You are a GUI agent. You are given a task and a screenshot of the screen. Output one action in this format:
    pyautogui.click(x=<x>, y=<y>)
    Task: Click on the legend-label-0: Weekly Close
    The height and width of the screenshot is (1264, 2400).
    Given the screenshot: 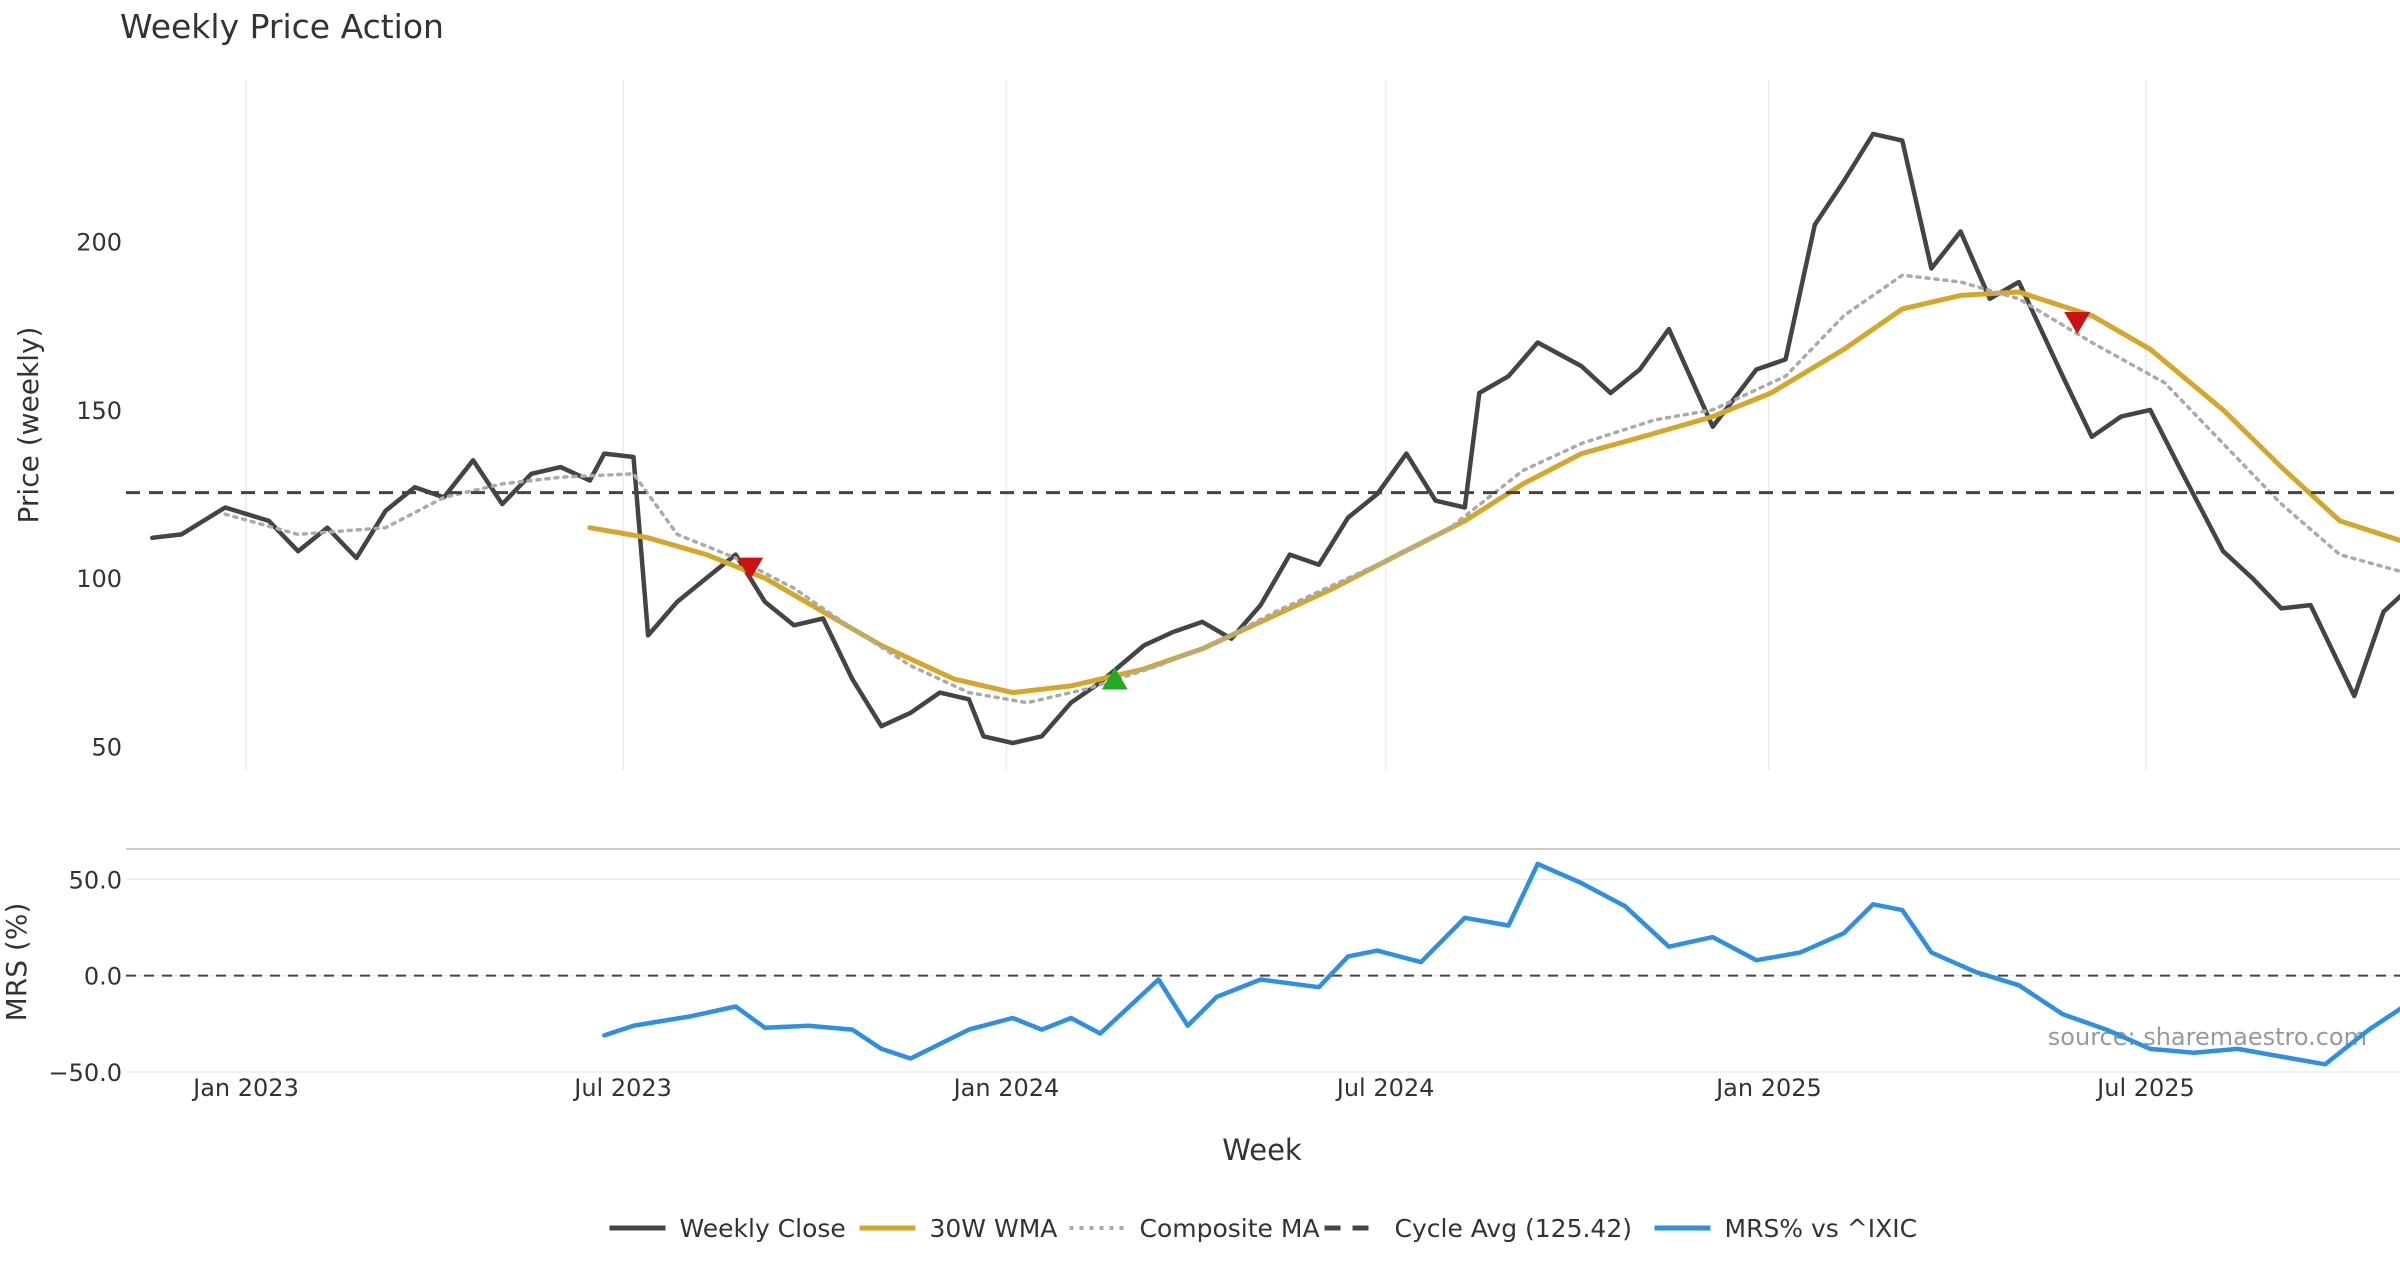 What is the action you would take?
    pyautogui.click(x=763, y=1228)
    